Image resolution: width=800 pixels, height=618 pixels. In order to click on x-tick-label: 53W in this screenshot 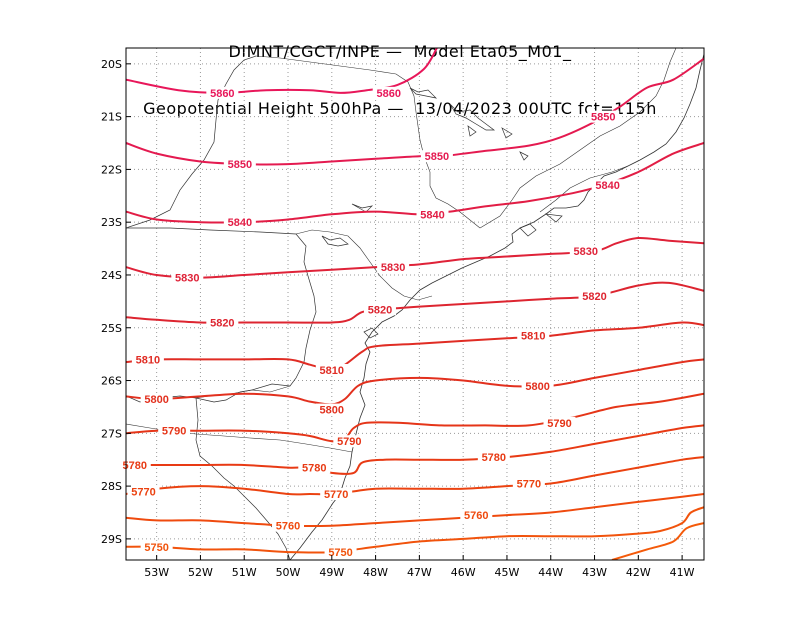, I will do `click(156, 572)`.